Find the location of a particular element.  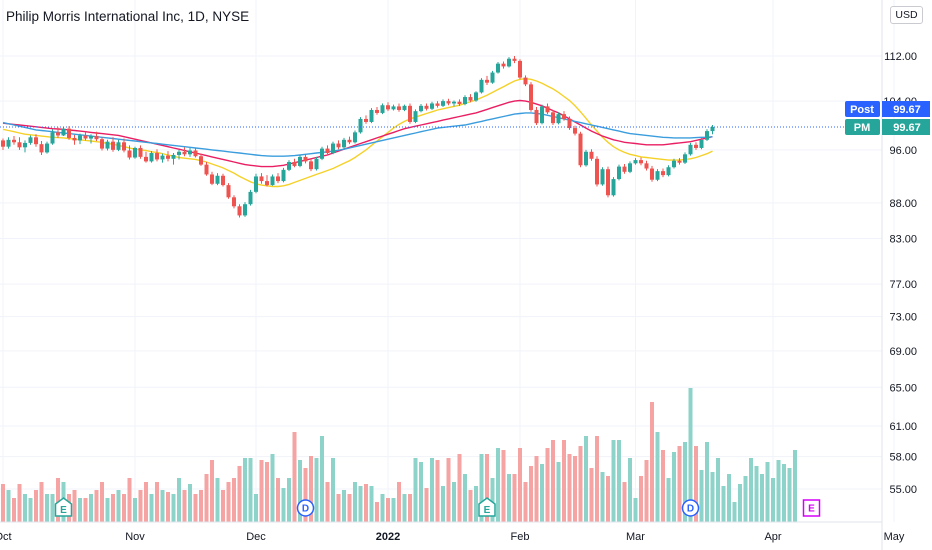

time-tick-label: Dec is located at coordinates (256, 537).